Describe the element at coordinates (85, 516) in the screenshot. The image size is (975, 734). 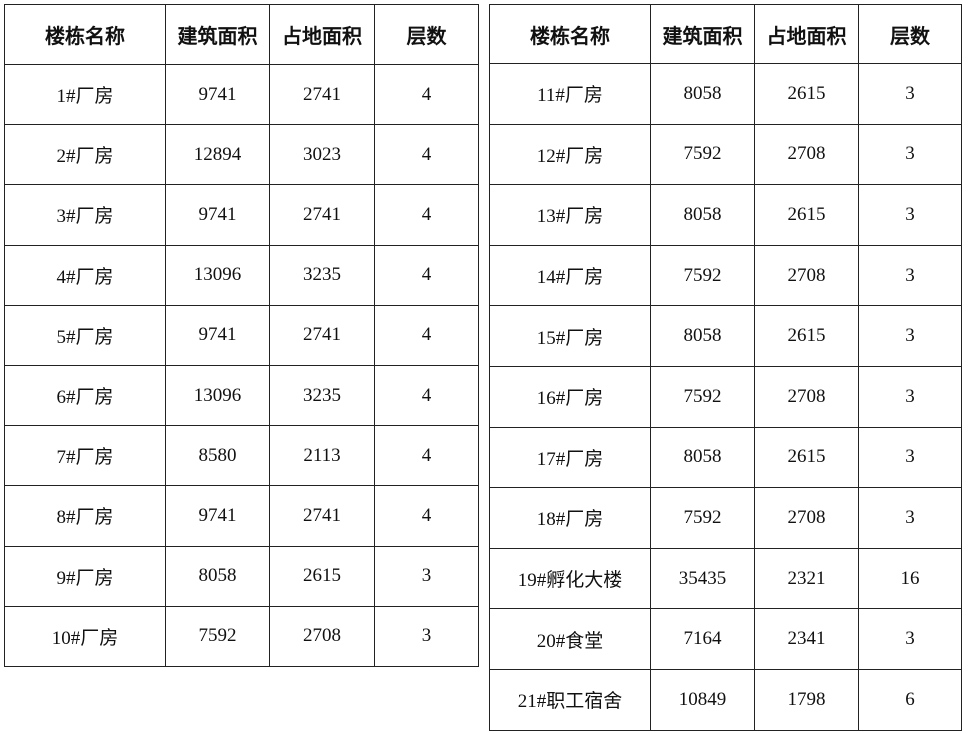
I see `cell-building-name: 8#厂房` at that location.